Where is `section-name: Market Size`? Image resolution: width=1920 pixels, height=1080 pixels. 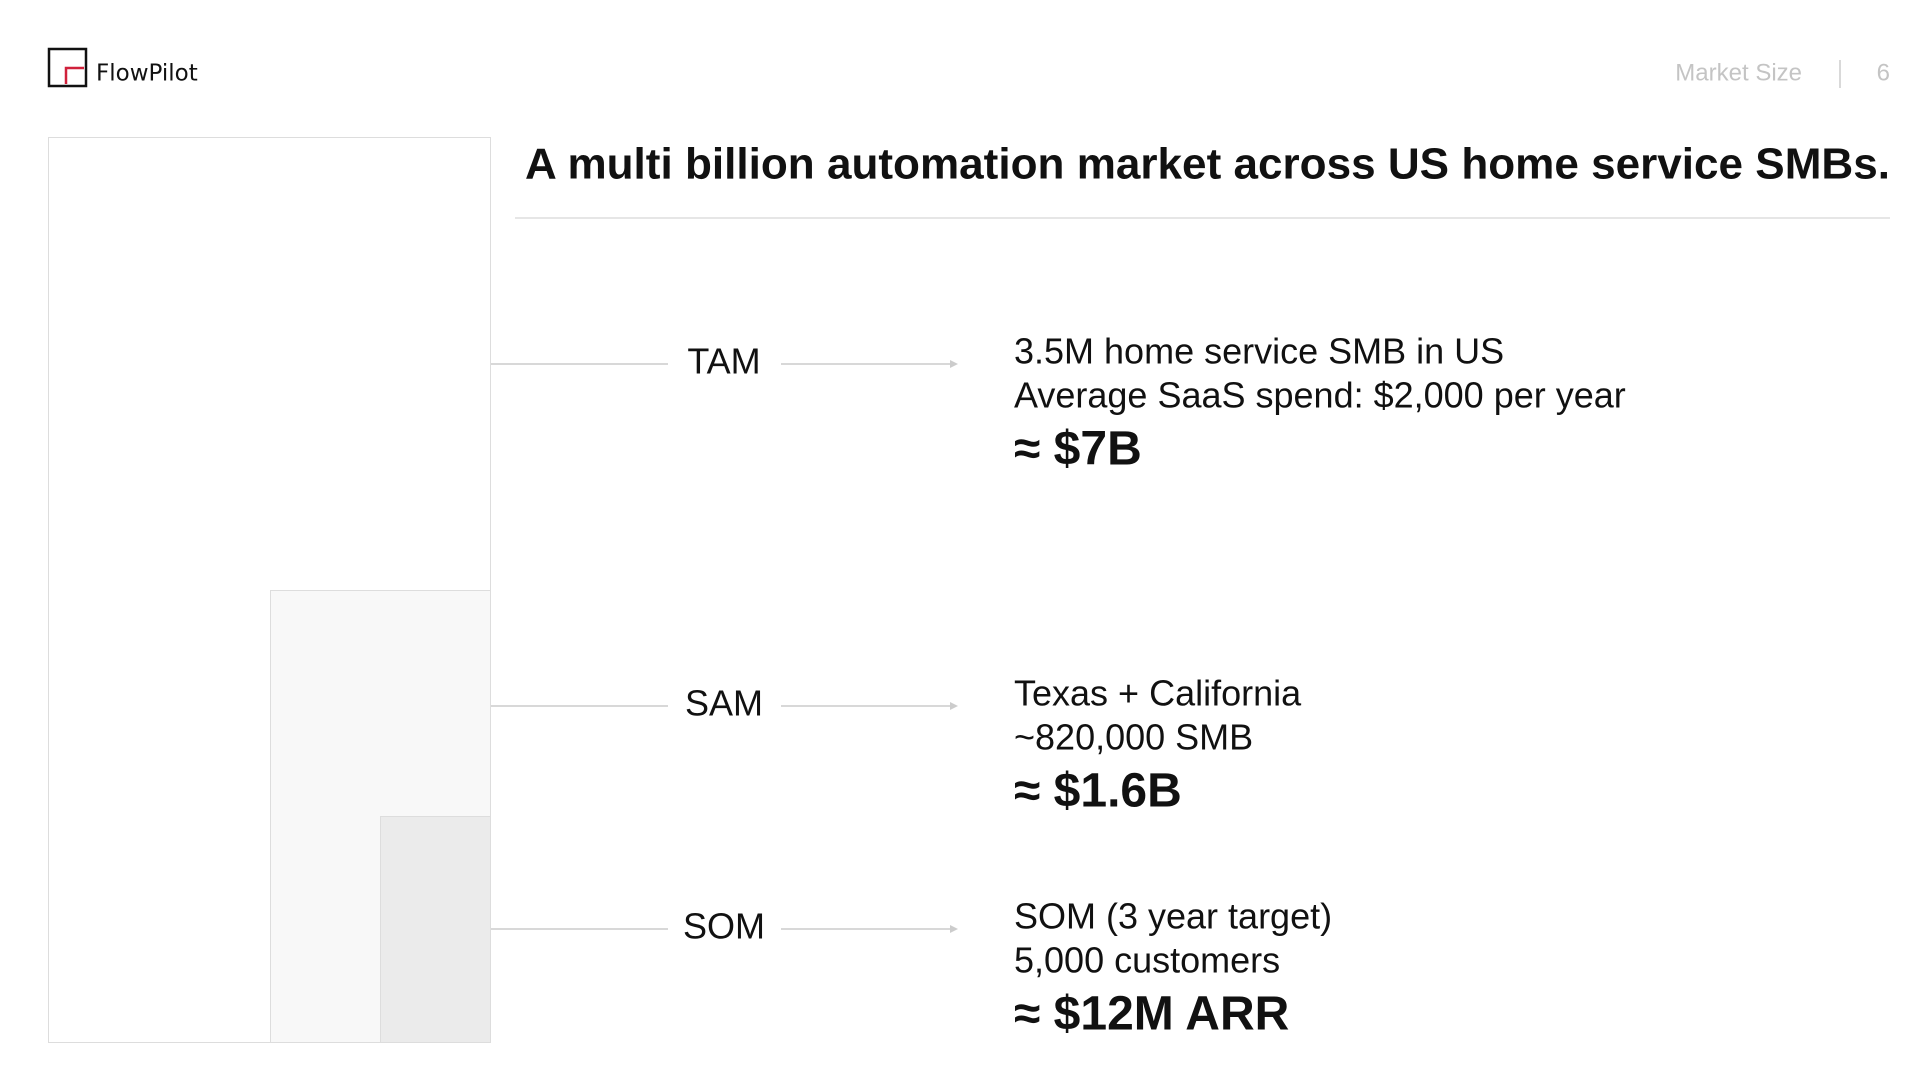 section-name: Market Size is located at coordinates (1738, 72).